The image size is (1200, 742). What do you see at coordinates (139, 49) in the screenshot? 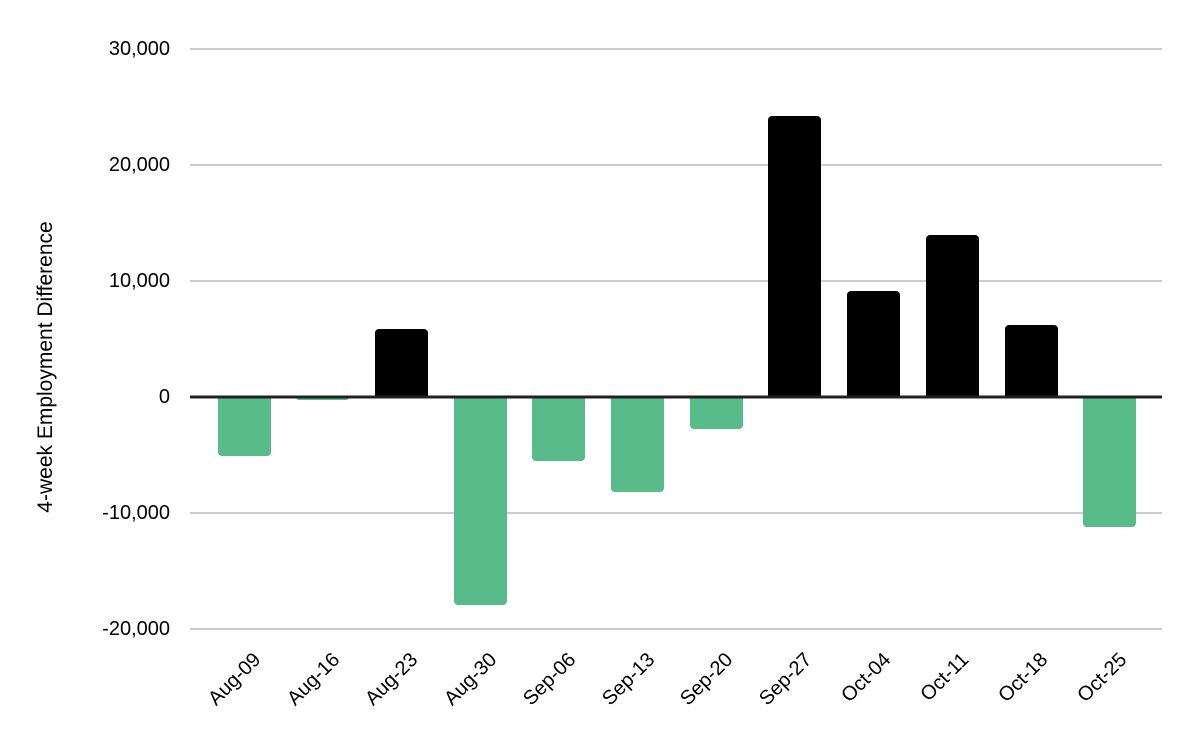
I see `y-tick-label: 30,000` at bounding box center [139, 49].